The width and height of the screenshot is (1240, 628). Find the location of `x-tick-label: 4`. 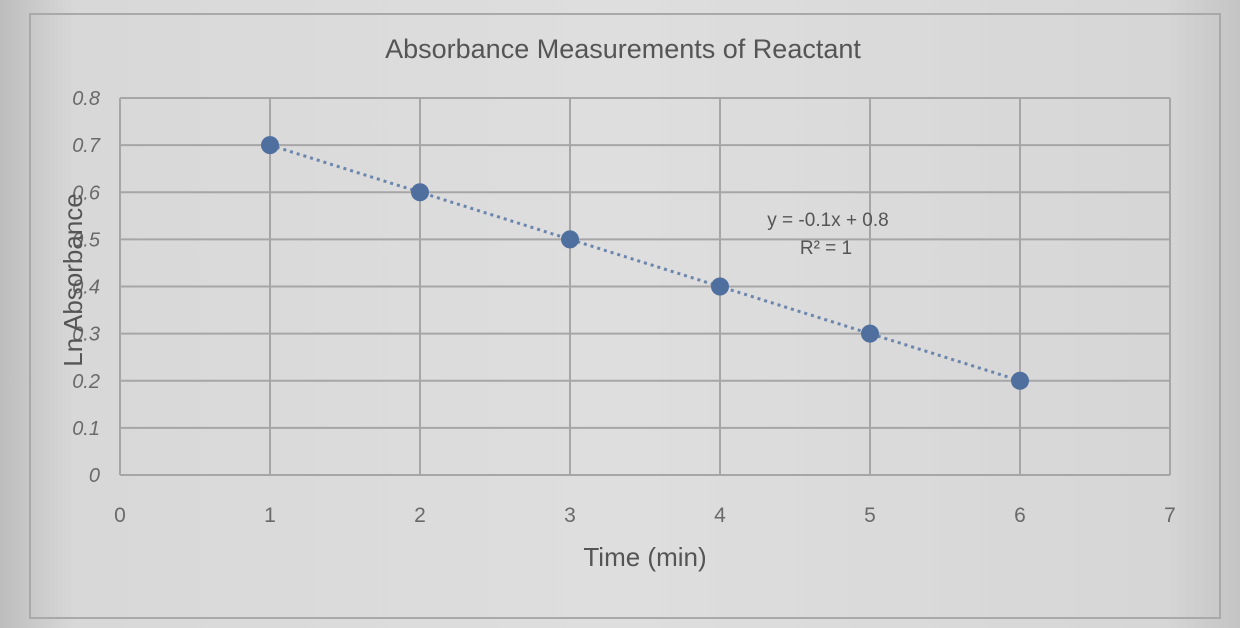

x-tick-label: 4 is located at coordinates (720, 515).